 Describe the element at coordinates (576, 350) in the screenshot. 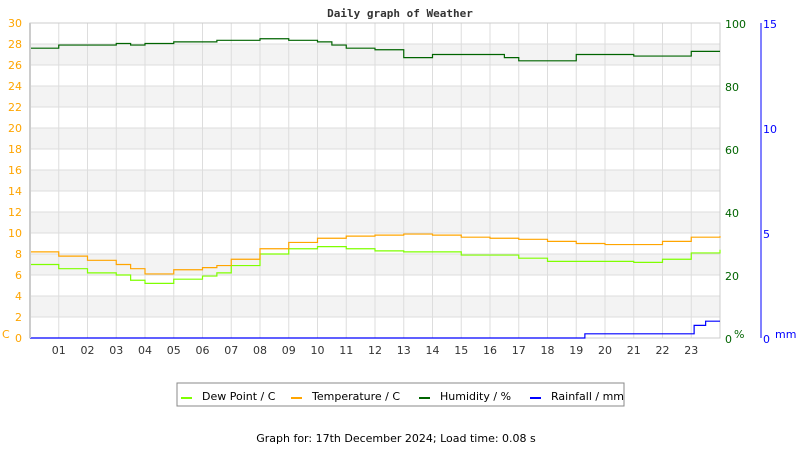

I see `x-tick-label: 19` at that location.